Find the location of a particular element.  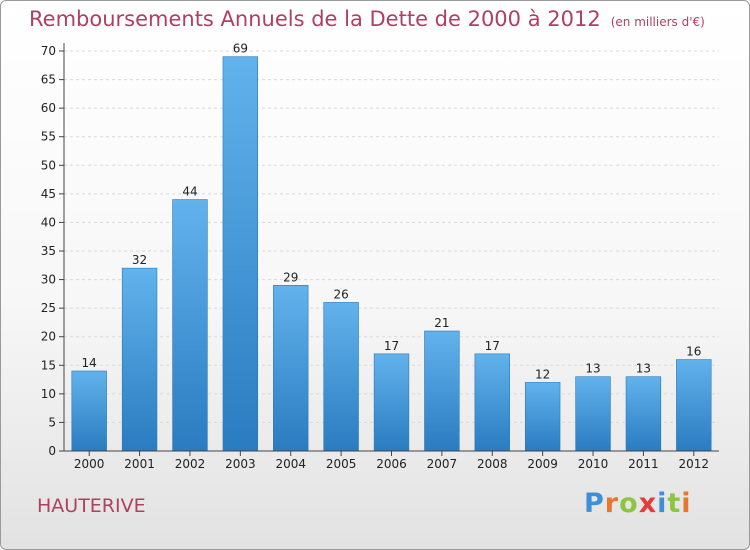

y-tick: 0 is located at coordinates (56, 451).